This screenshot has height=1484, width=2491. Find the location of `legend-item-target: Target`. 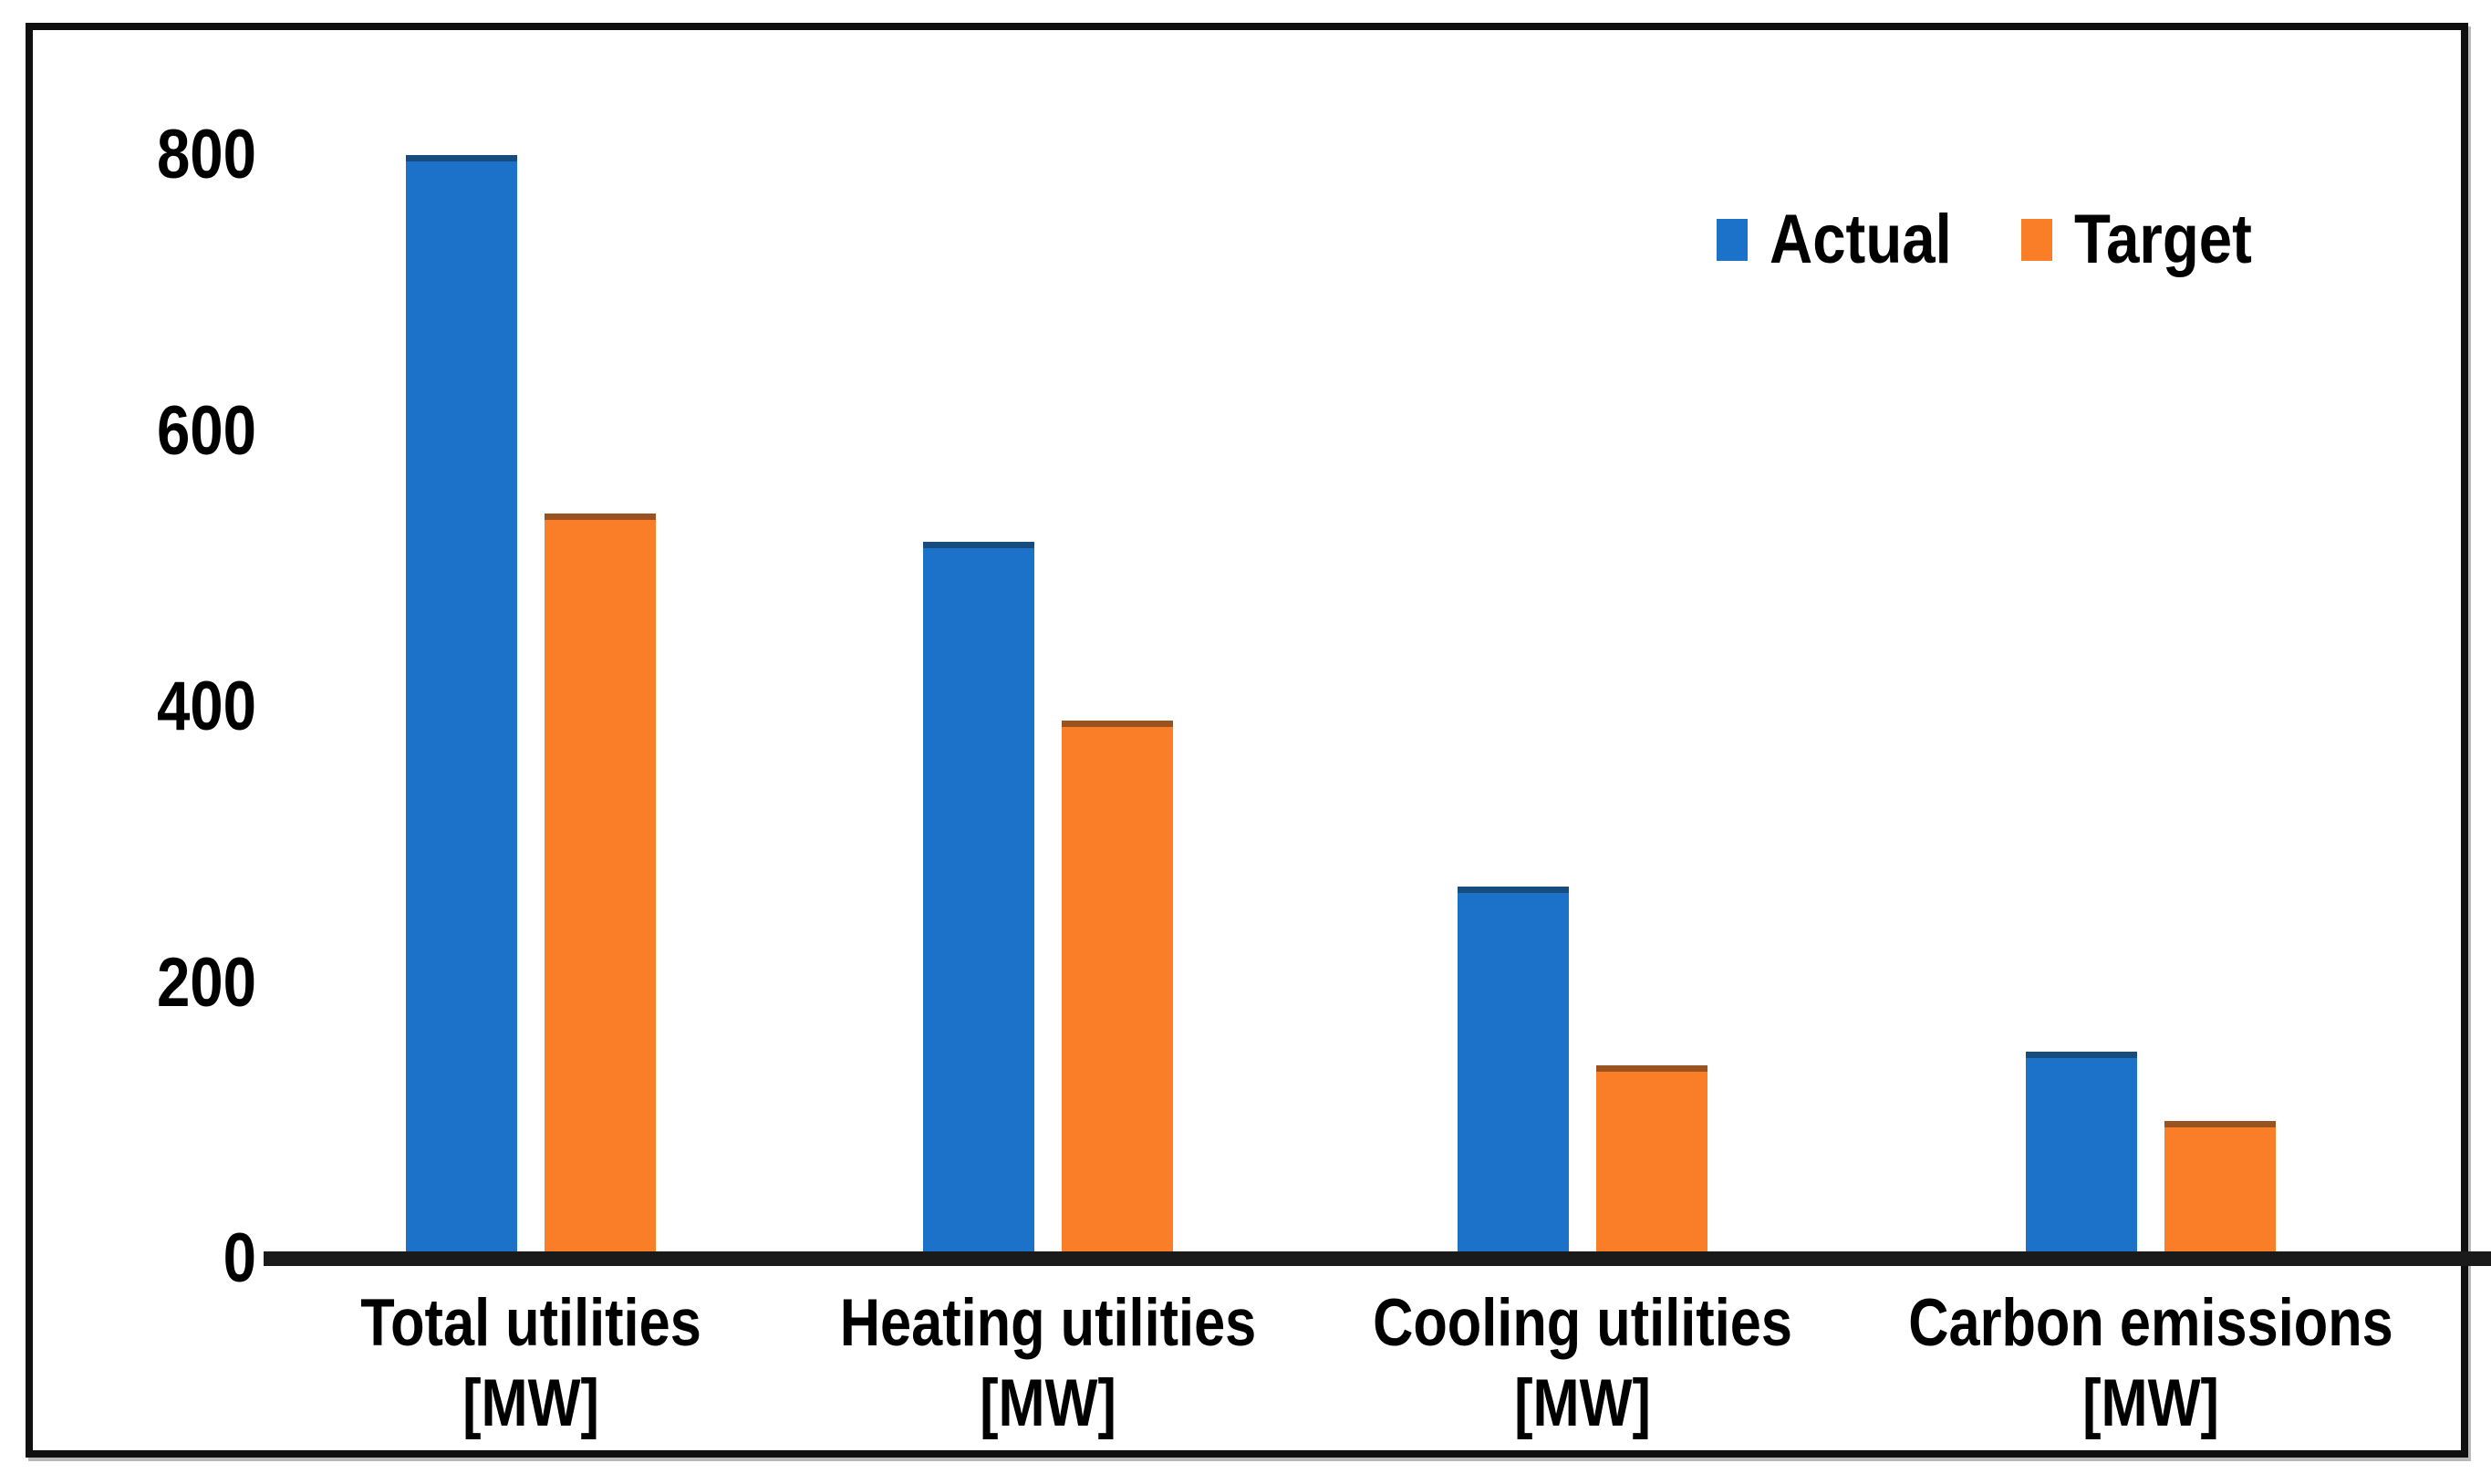

legend-item-target: Target is located at coordinates (2151, 240).